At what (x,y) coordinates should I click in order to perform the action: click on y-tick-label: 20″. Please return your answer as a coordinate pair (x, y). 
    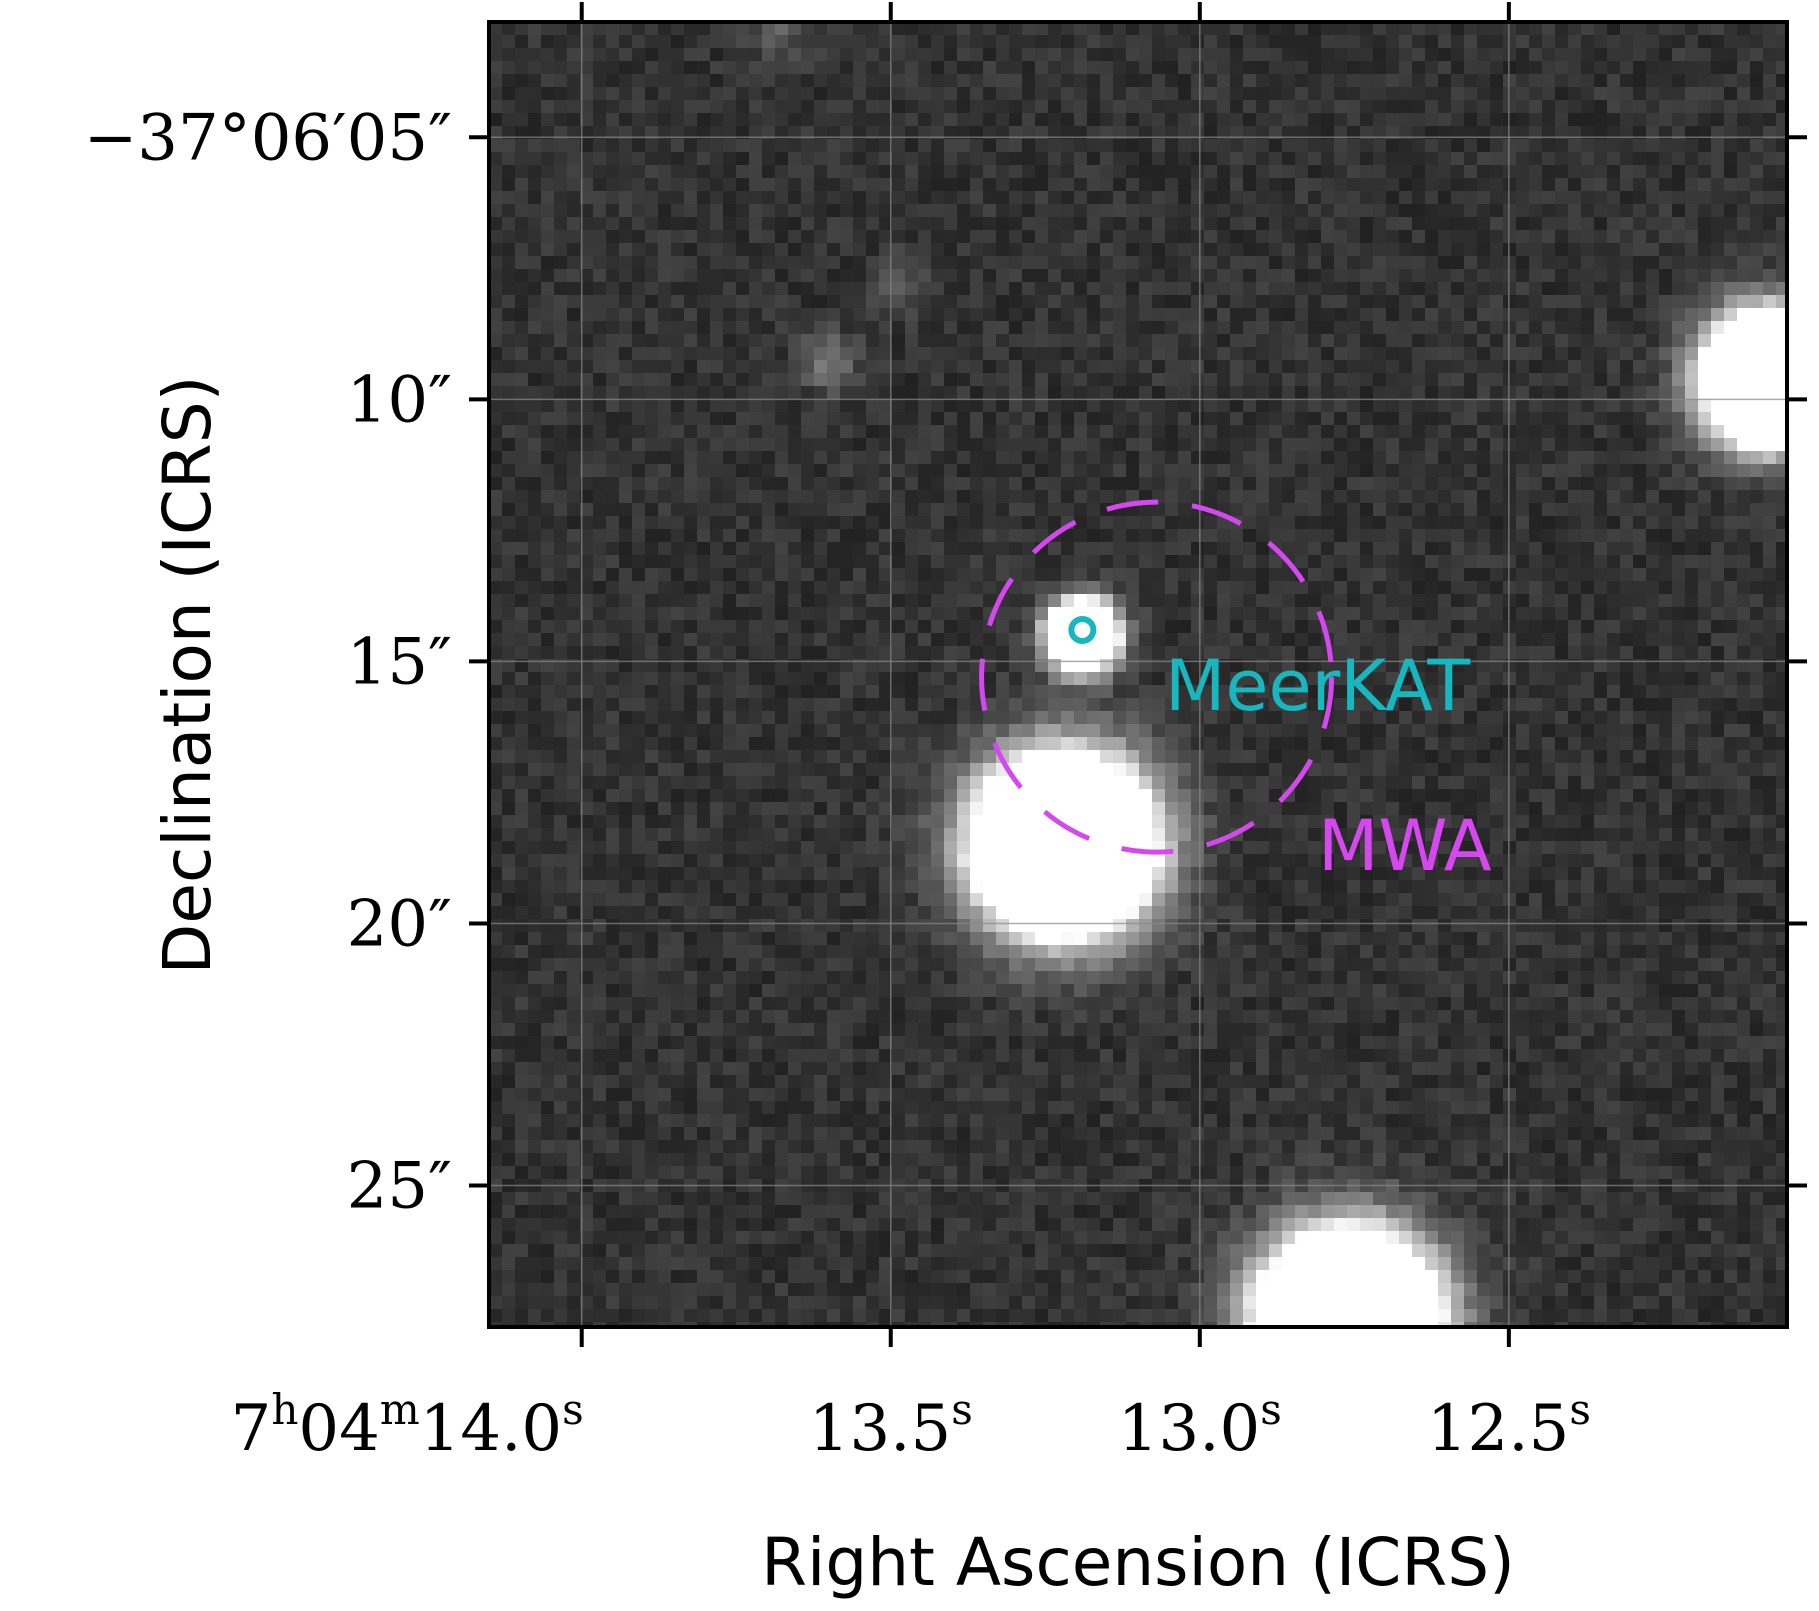
    Looking at the image, I should click on (399, 924).